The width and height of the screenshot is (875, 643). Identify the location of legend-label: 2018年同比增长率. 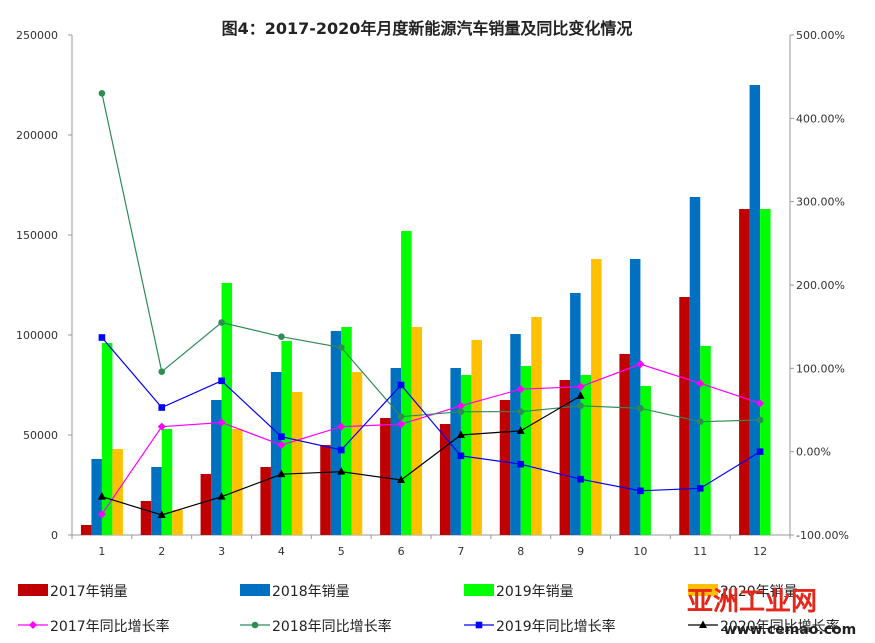
(332, 626).